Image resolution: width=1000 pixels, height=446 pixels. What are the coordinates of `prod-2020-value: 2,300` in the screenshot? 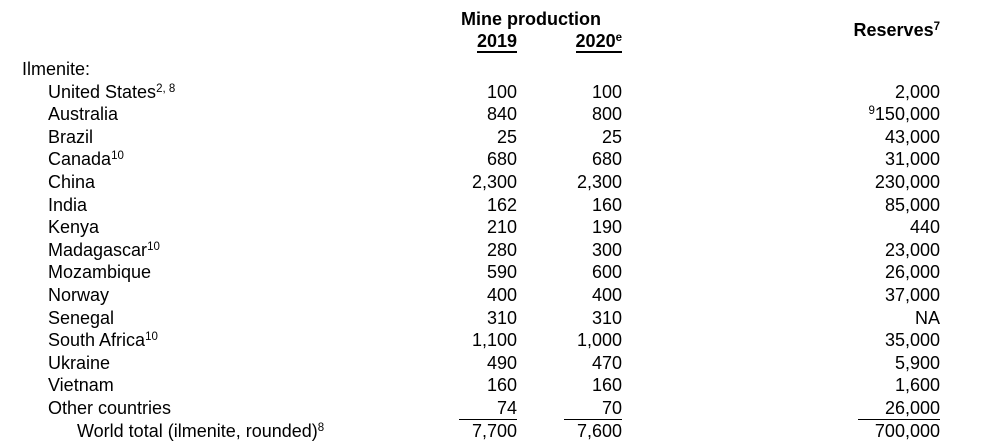 It's located at (599, 181).